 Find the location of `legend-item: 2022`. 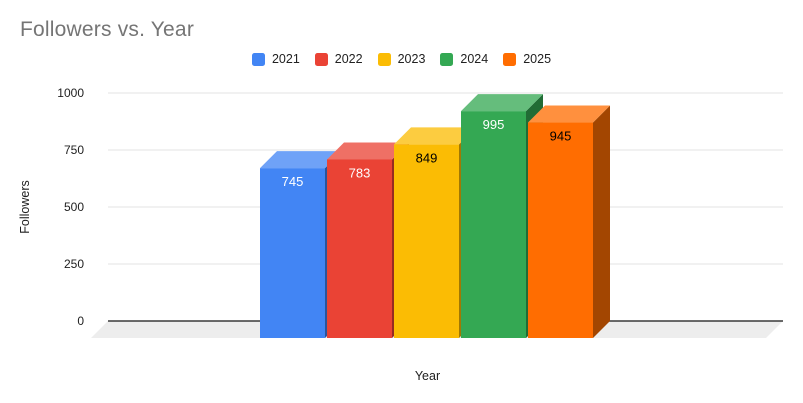

legend-item: 2022 is located at coordinates (338, 59).